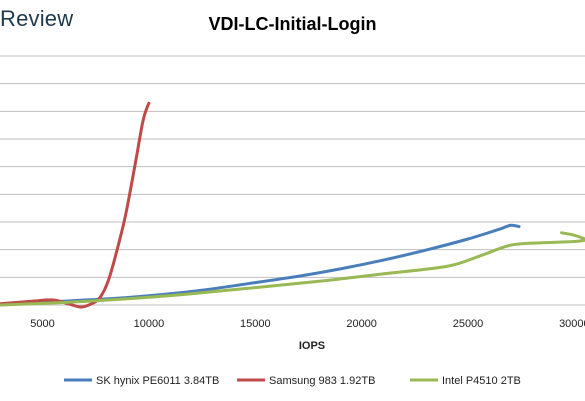 Image resolution: width=585 pixels, height=401 pixels. What do you see at coordinates (255, 324) in the screenshot?
I see `x-tick-label: 15000` at bounding box center [255, 324].